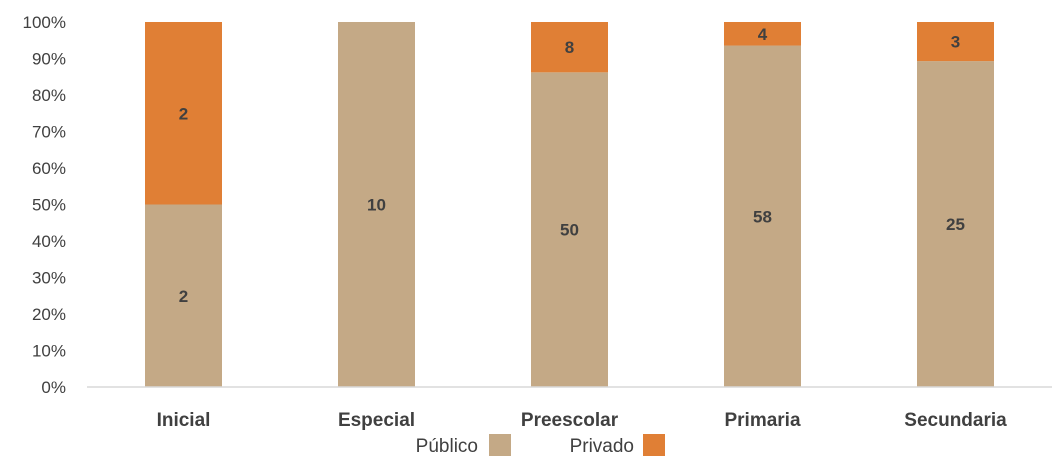 This screenshot has height=457, width=1052. What do you see at coordinates (447, 446) in the screenshot?
I see `legend-label-publico: Público` at bounding box center [447, 446].